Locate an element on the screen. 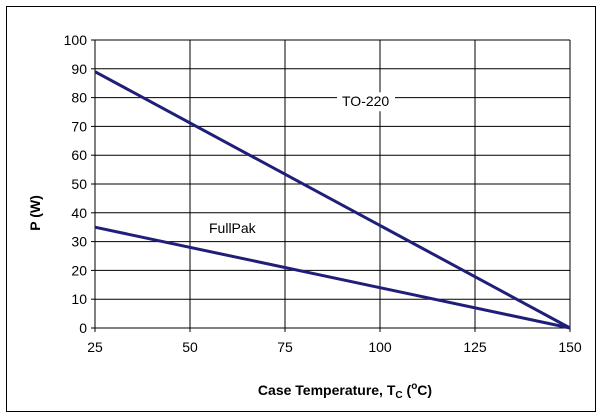 This screenshot has height=420, width=604. x-tick-label: 125 is located at coordinates (475, 347).